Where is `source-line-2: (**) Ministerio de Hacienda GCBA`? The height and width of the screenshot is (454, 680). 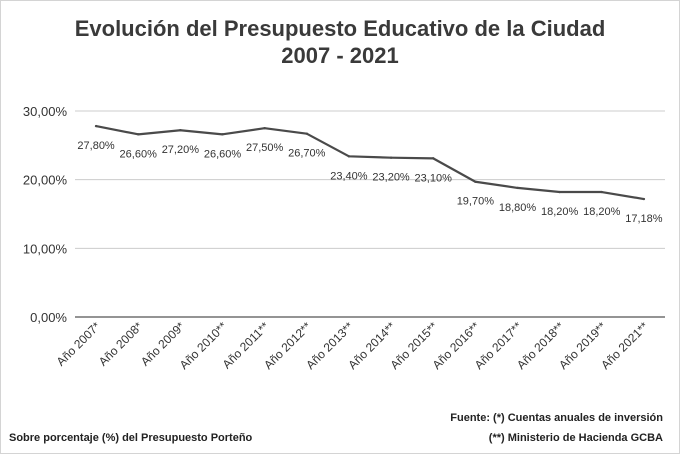
source-line-2: (**) Ministerio de Hacienda GCBA is located at coordinates (575, 438).